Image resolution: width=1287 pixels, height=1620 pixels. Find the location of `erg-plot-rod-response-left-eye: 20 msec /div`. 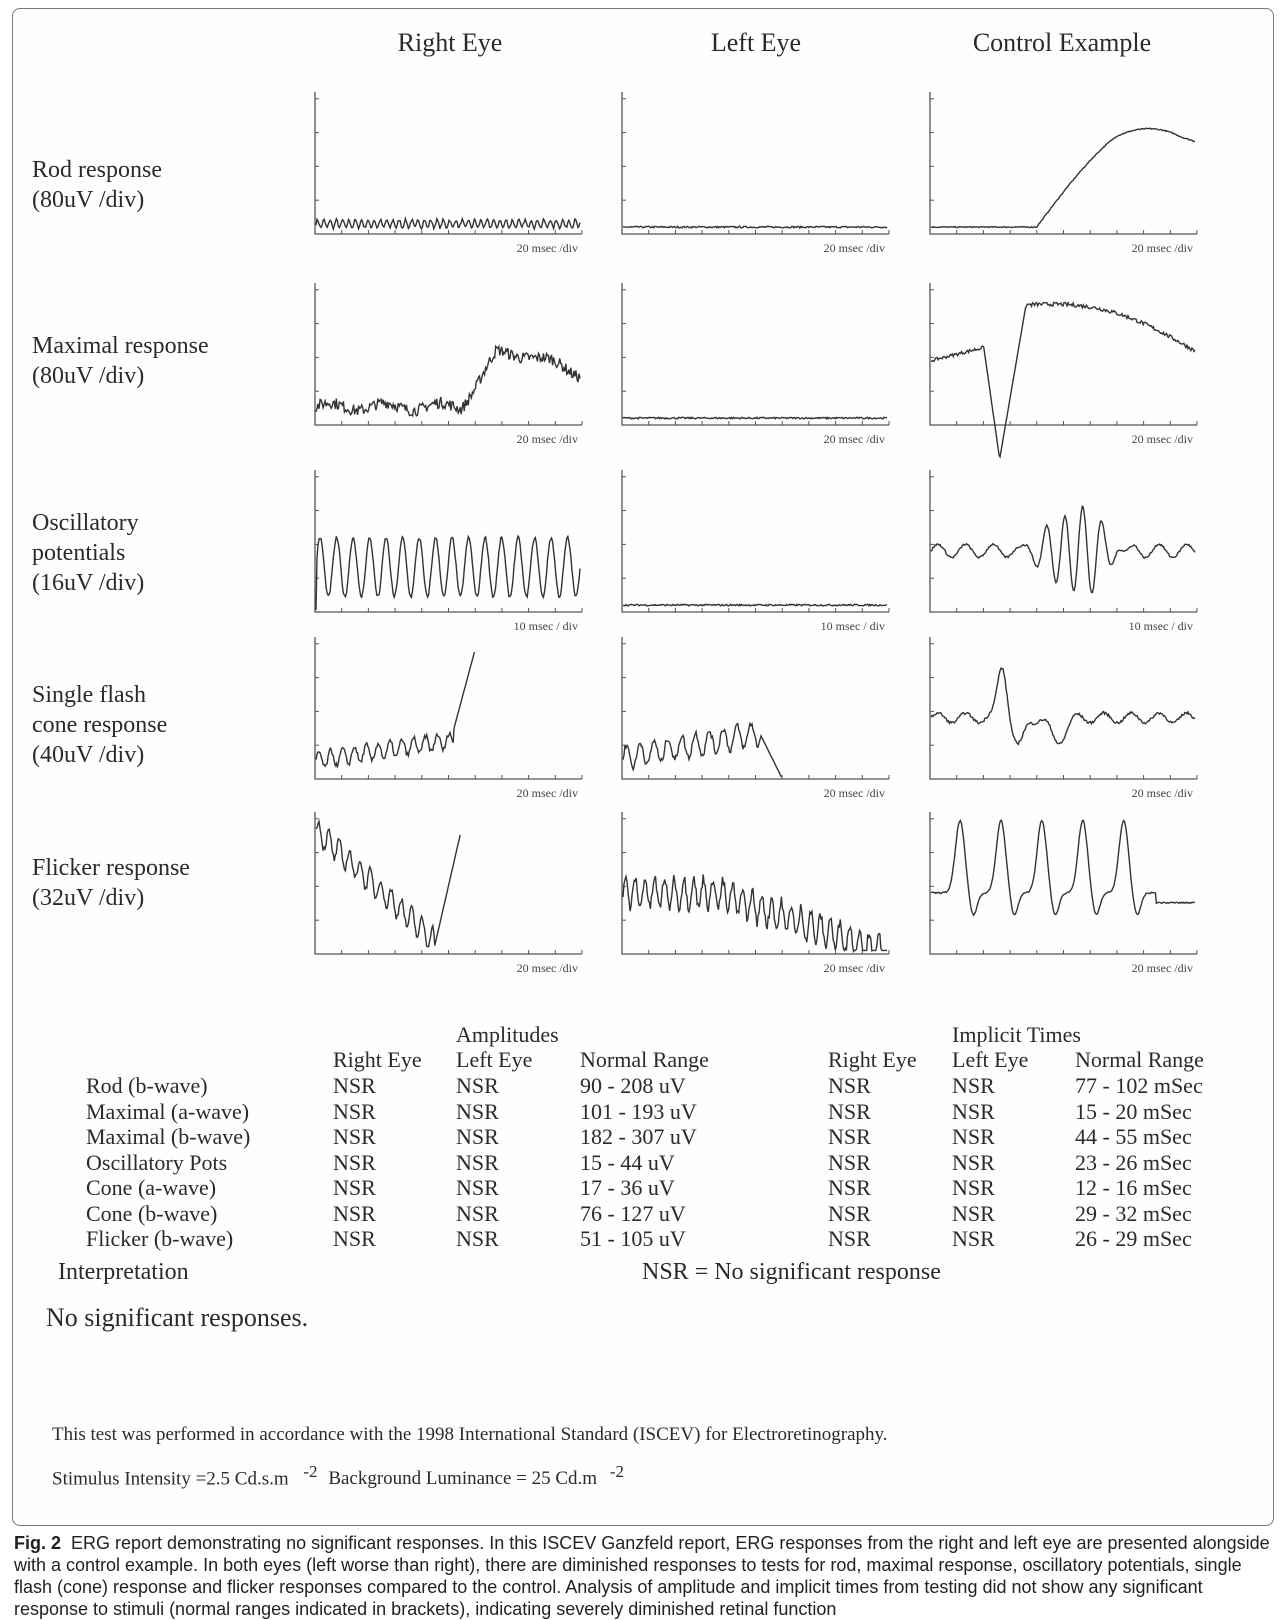

erg-plot-rod-response-left-eye: 20 msec /div is located at coordinates (755, 173).